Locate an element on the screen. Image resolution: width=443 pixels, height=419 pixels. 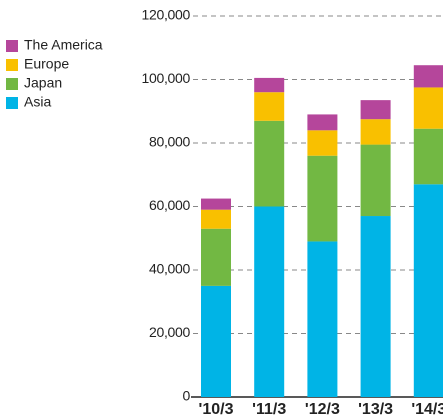
x-tick-label: '10/3 is located at coordinates (216, 409).